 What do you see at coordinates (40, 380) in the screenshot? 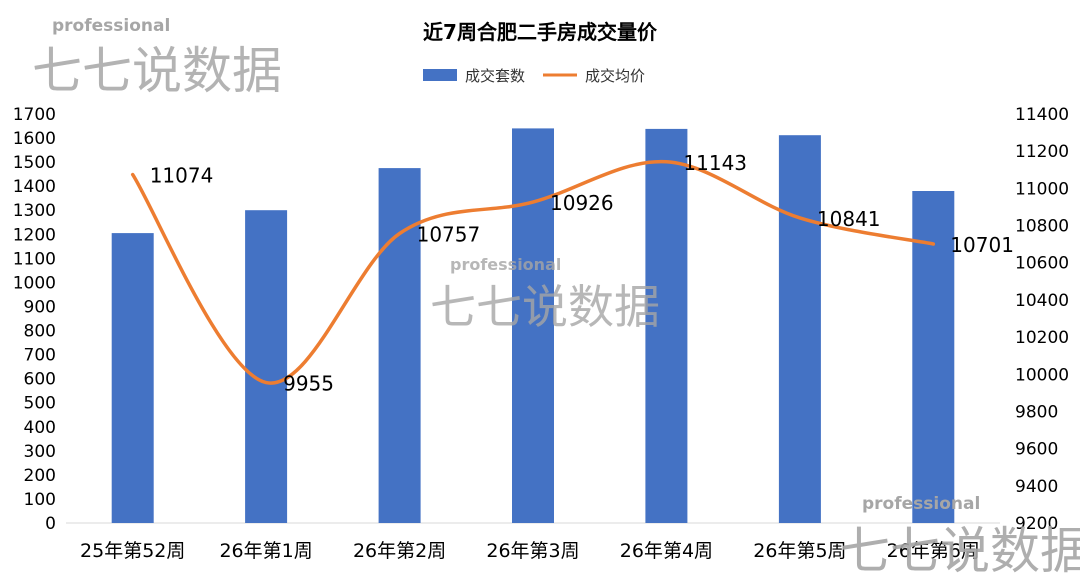
I see `left-tick-label: 600` at bounding box center [40, 380].